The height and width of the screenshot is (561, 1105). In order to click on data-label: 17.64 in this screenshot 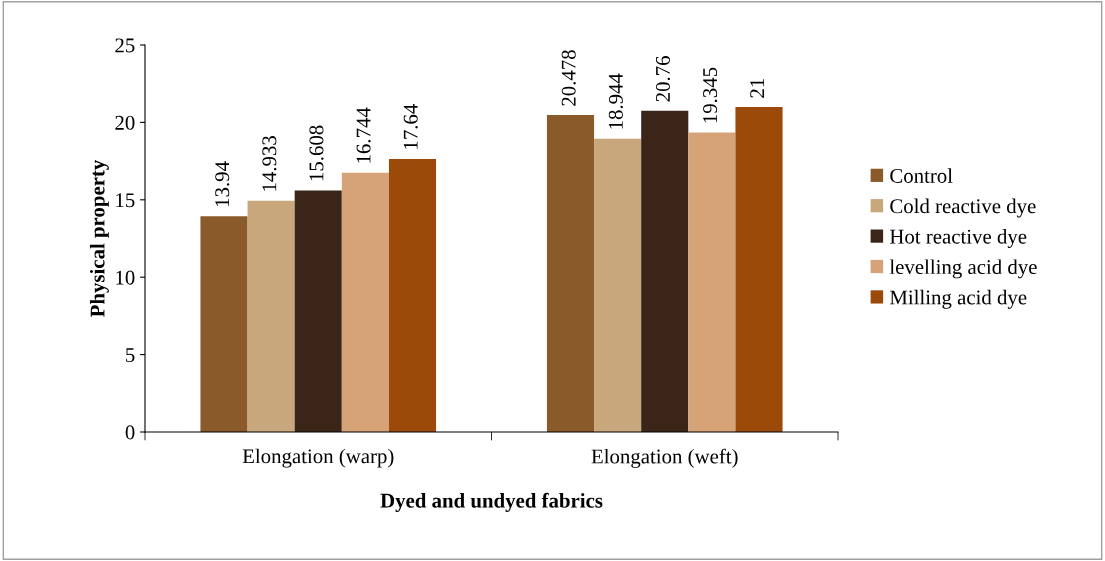, I will do `click(410, 126)`.